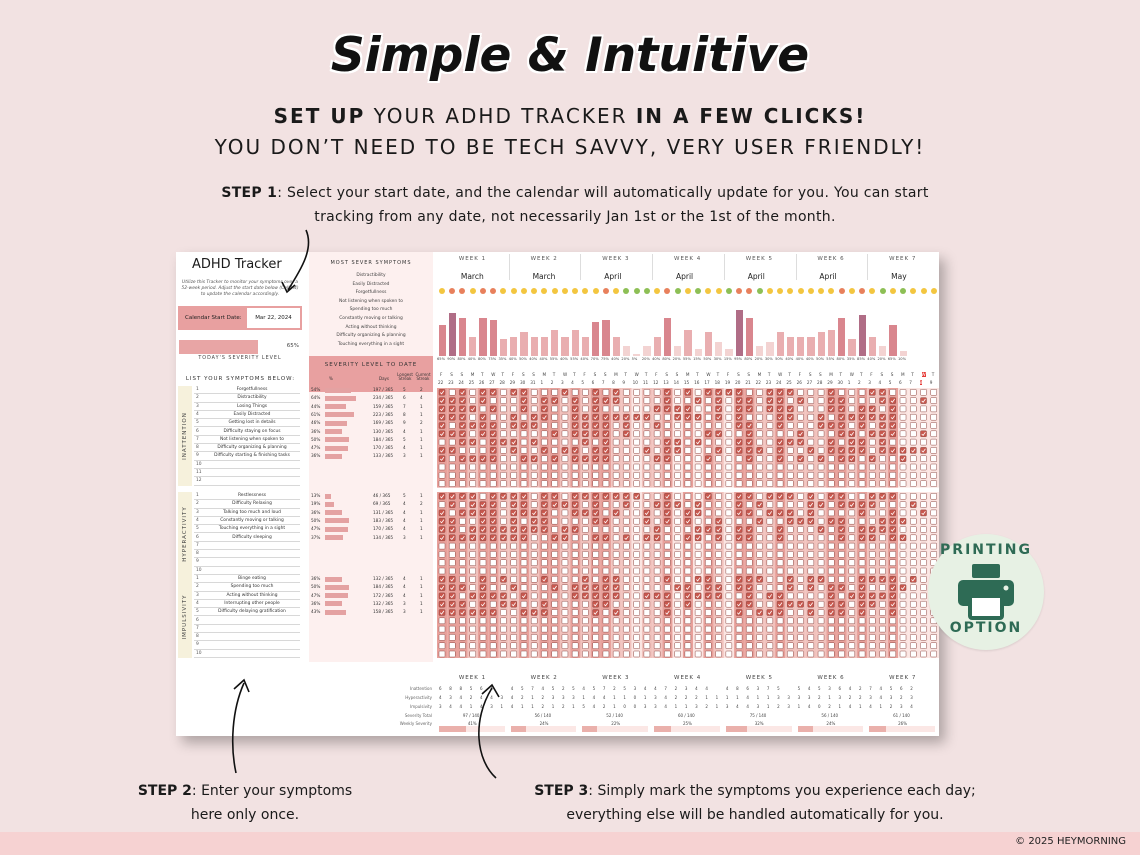 The width and height of the screenshot is (1140, 855). Describe the element at coordinates (247, 473) in the screenshot. I see `symptom-row: 11` at that location.